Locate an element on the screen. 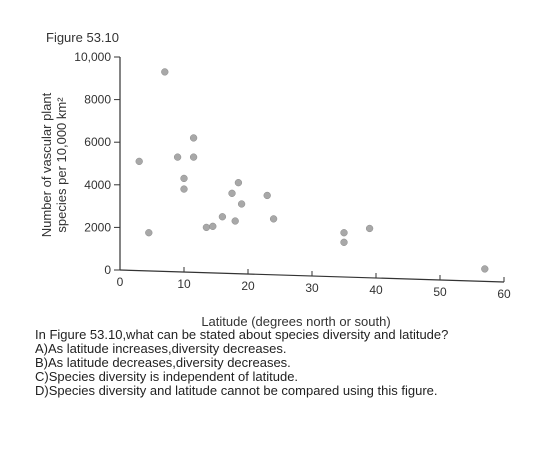 Image resolution: width=557 pixels, height=466 pixels. y-axis-label-line2: species per 10,000 km² is located at coordinates (61, 165).